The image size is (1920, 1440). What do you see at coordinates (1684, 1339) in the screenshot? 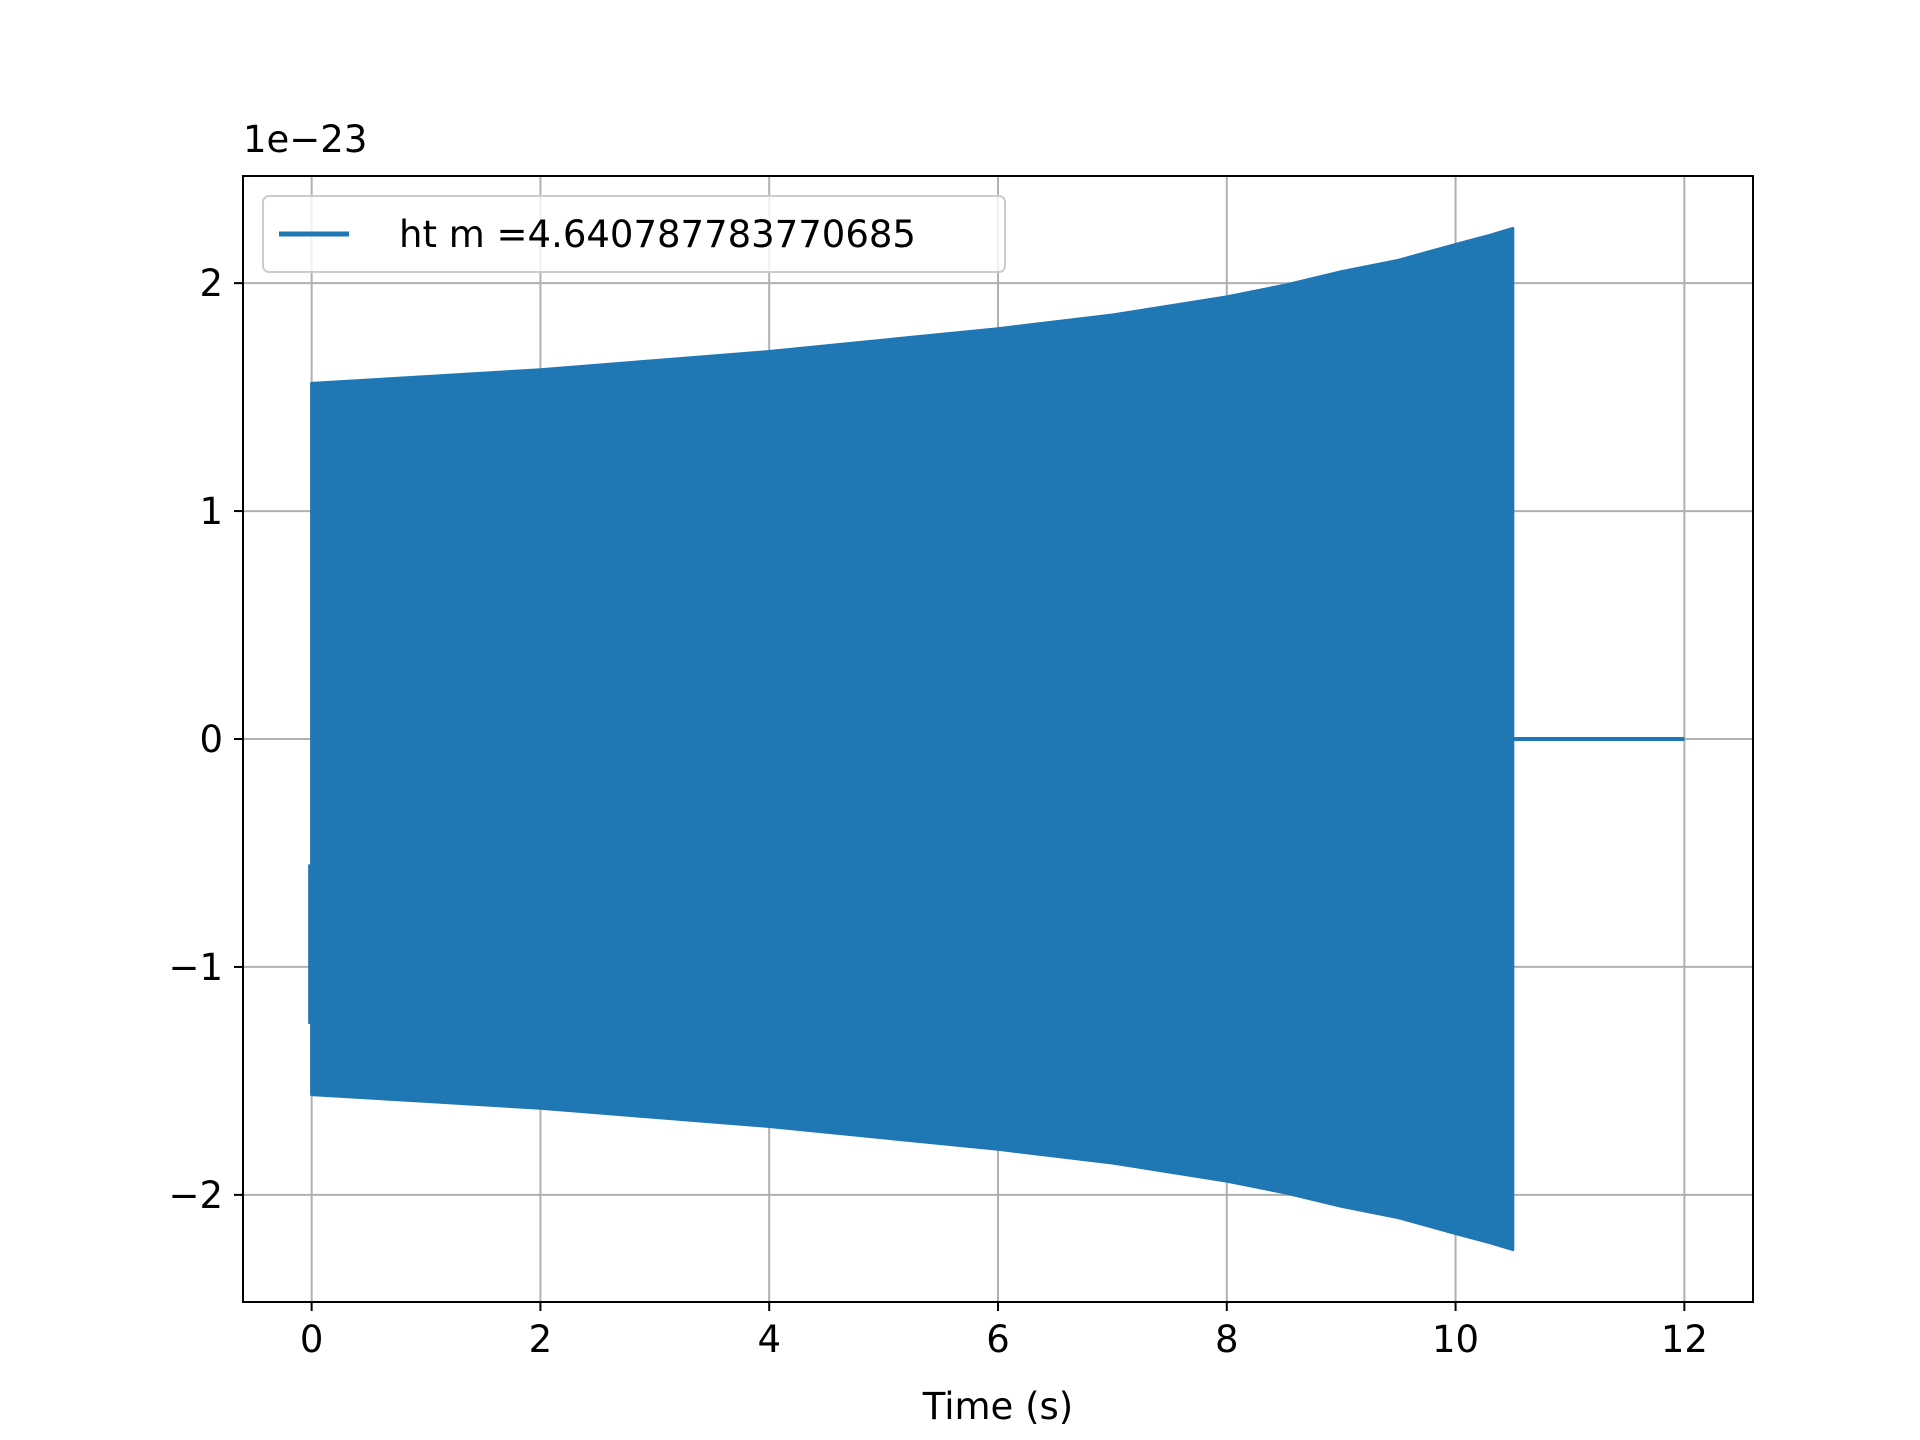
I see `x-tick-label: 12` at bounding box center [1684, 1339].